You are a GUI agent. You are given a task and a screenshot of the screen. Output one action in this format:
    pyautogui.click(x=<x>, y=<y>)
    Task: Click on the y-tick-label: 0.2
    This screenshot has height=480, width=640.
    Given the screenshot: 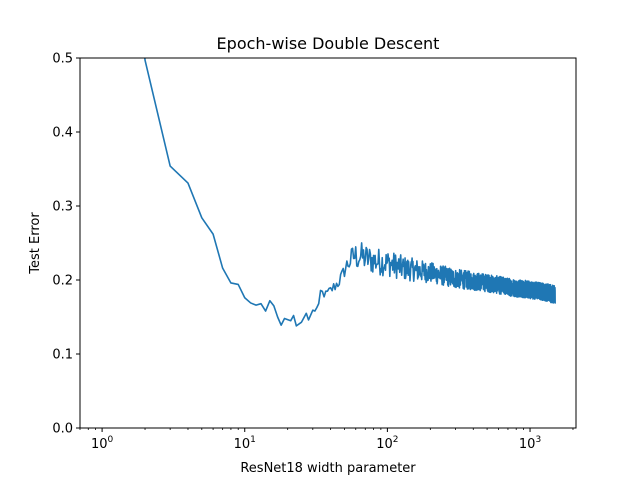 What is the action you would take?
    pyautogui.click(x=62, y=281)
    